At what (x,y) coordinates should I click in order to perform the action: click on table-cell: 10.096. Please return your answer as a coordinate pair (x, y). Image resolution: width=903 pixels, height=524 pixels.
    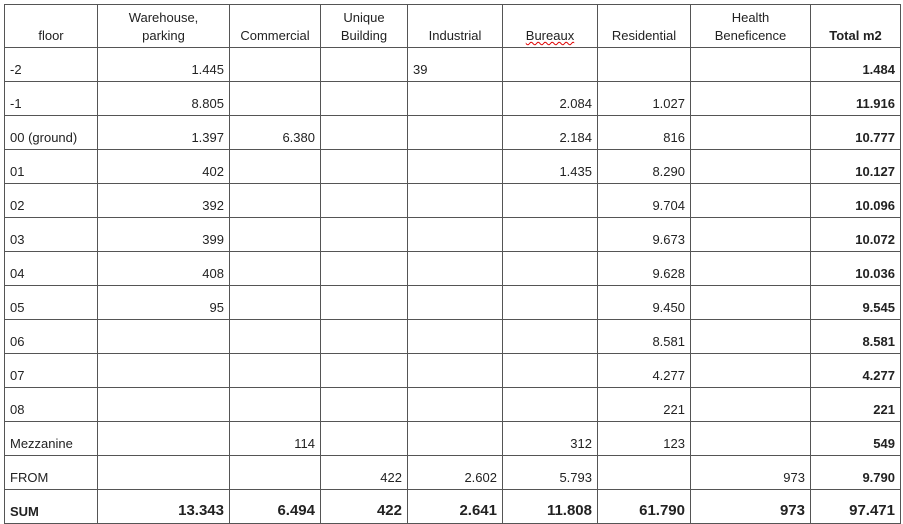
    Looking at the image, I should click on (855, 200).